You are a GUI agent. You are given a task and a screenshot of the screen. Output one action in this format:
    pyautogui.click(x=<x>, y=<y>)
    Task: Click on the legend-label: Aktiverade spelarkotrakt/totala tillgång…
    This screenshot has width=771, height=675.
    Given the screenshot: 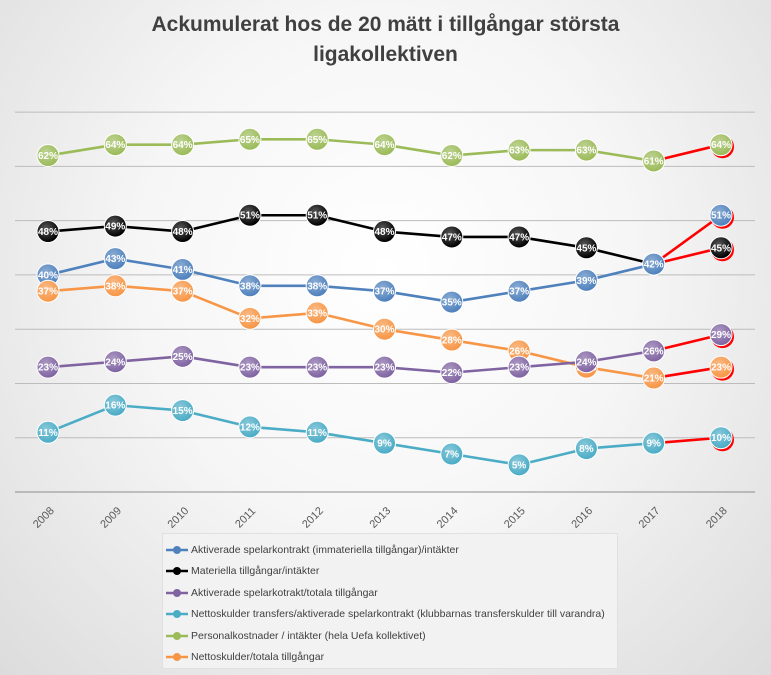 What is the action you would take?
    pyautogui.click(x=284, y=592)
    